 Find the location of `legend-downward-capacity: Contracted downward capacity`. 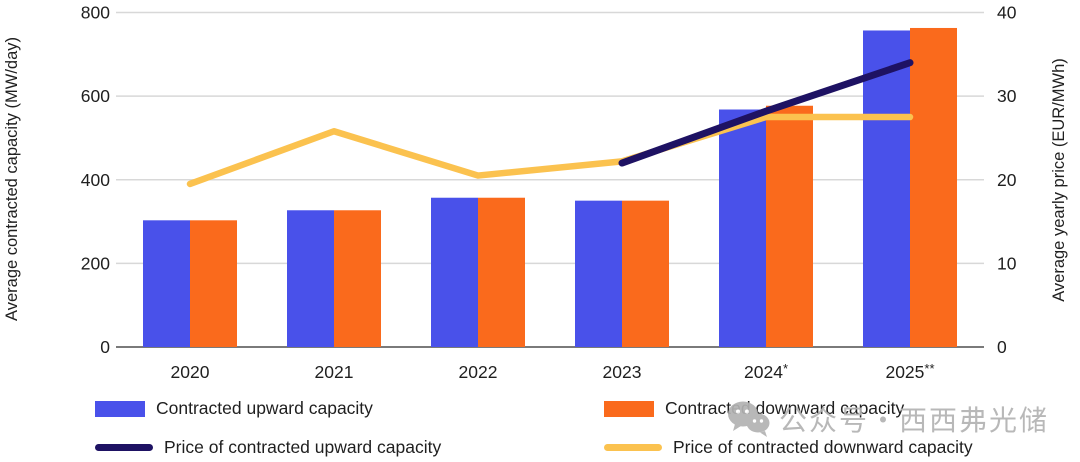

legend-downward-capacity: Contracted downward capacity is located at coordinates (754, 408).